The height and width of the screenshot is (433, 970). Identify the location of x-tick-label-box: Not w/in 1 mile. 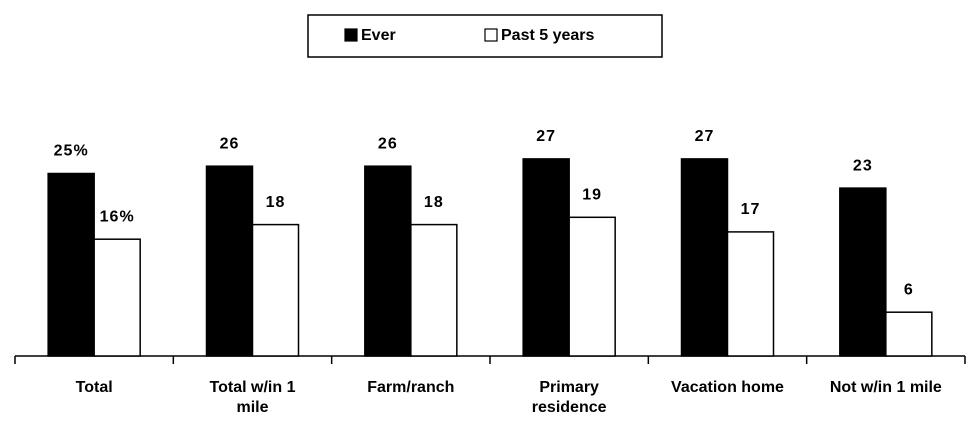
(885, 387).